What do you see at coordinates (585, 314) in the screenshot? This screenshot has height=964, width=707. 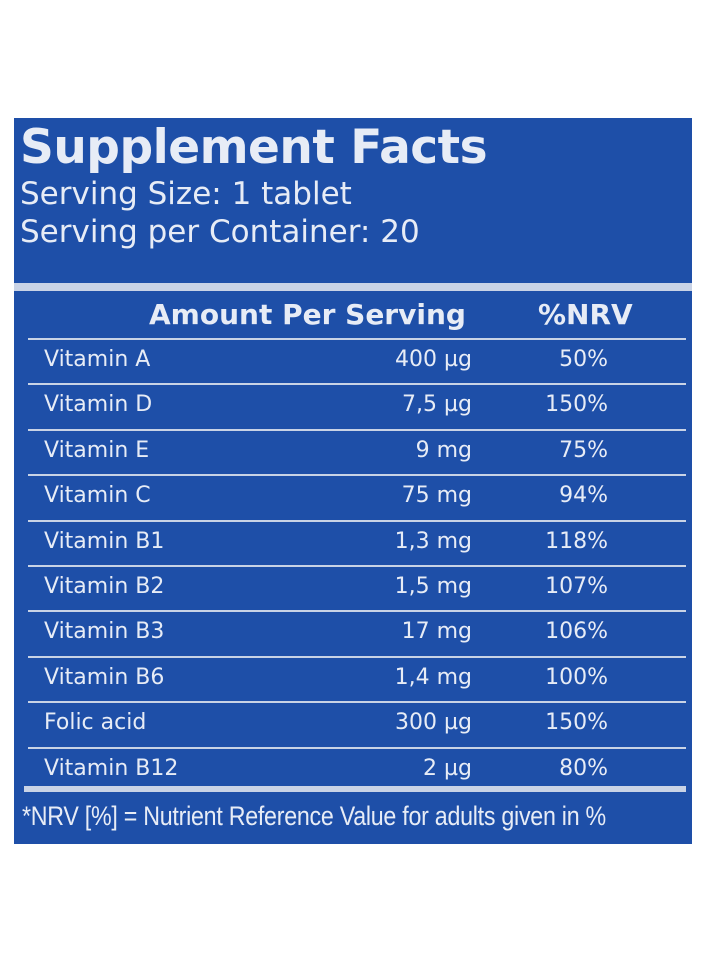 I see `header-nrv: %NRV` at bounding box center [585, 314].